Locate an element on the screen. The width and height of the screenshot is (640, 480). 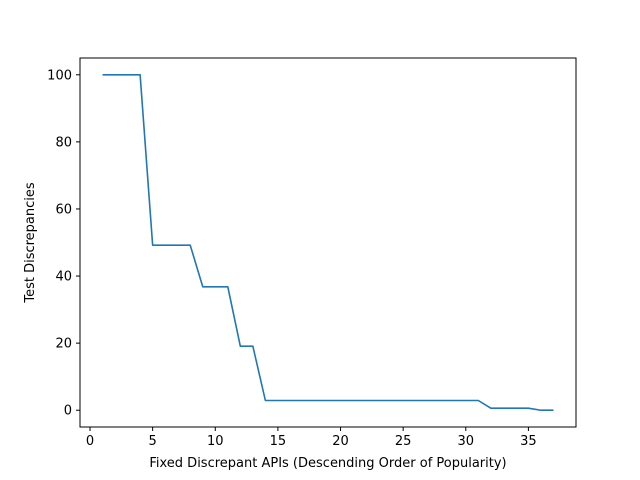
x-tick-label: 25 is located at coordinates (403, 441).